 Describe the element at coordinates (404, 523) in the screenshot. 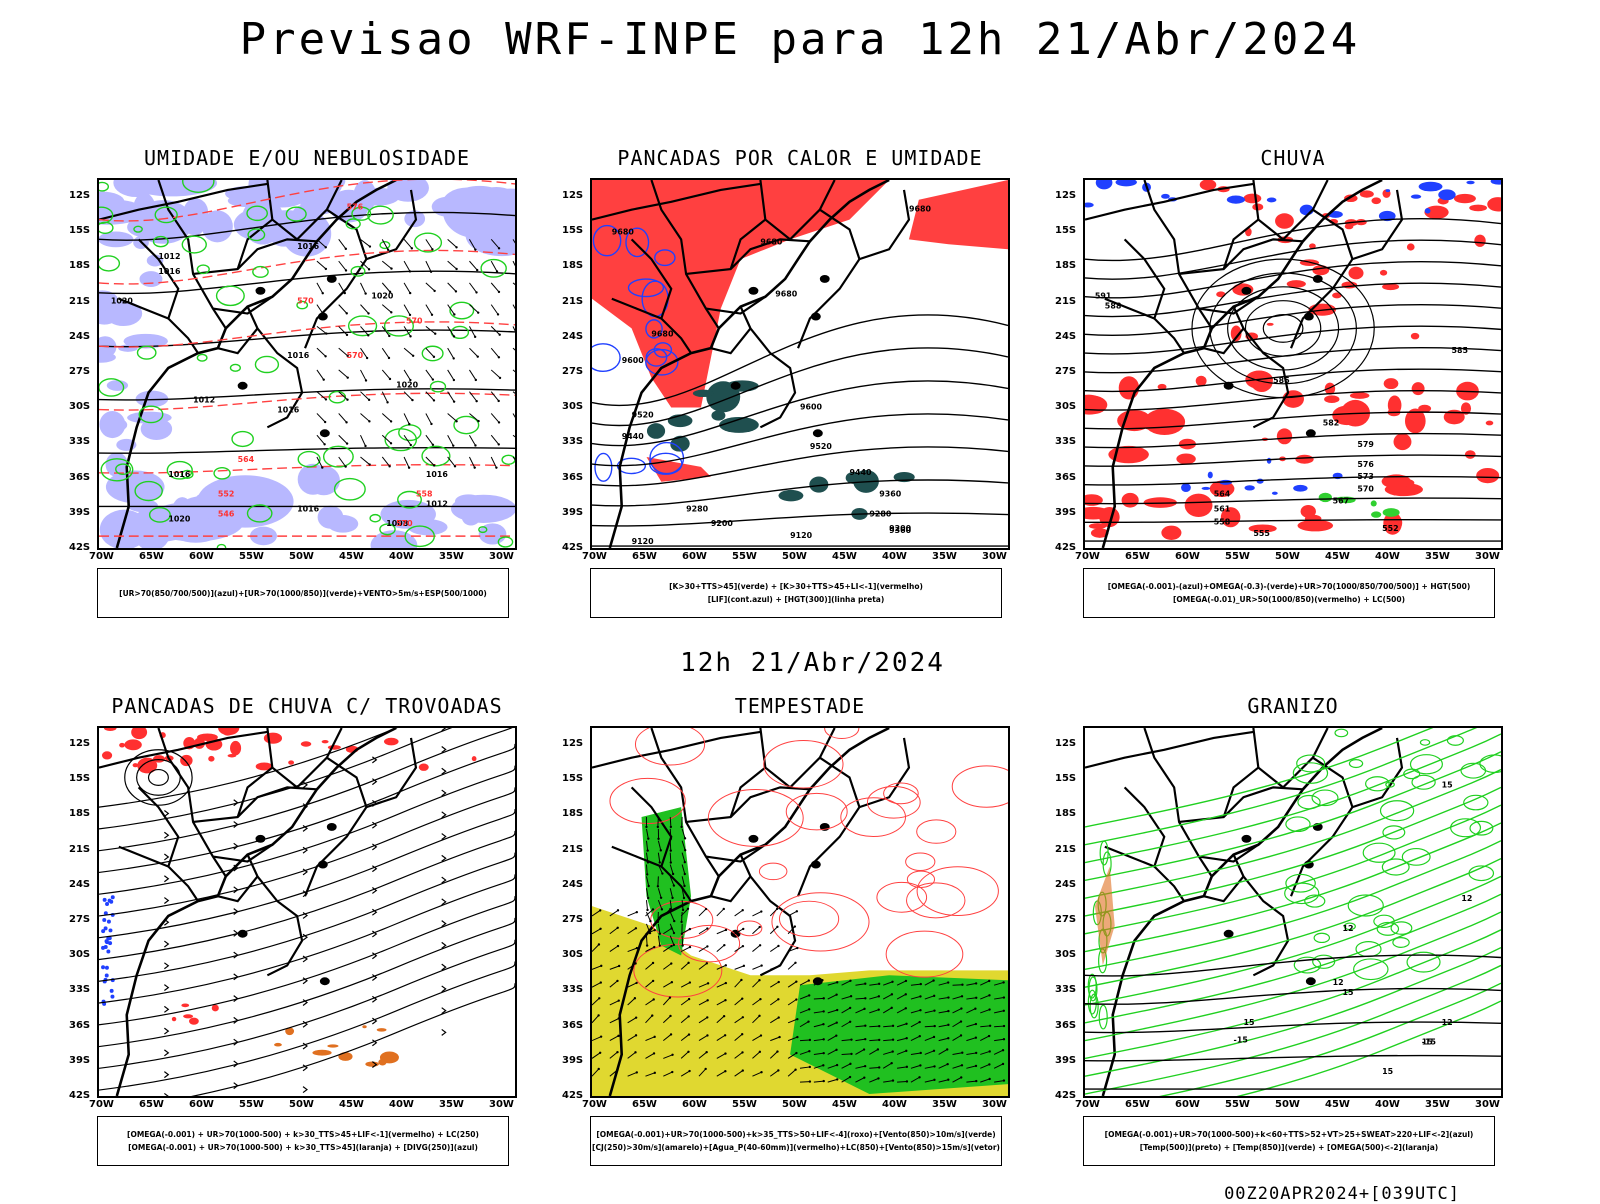

I see `contour-label: 570` at that location.